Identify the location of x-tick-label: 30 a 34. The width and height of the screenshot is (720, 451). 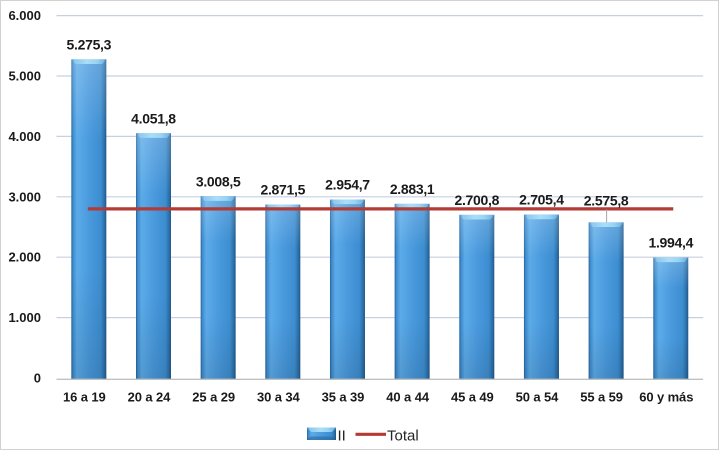
(279, 397).